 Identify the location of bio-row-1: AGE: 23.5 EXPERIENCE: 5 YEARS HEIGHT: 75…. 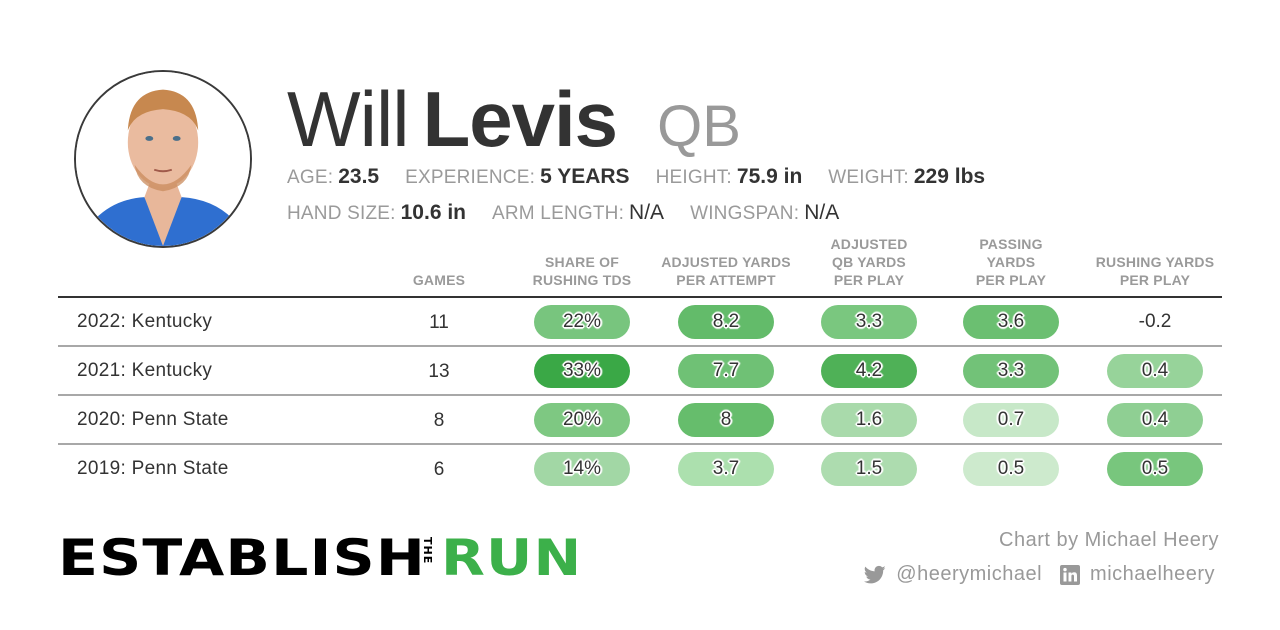
(649, 177).